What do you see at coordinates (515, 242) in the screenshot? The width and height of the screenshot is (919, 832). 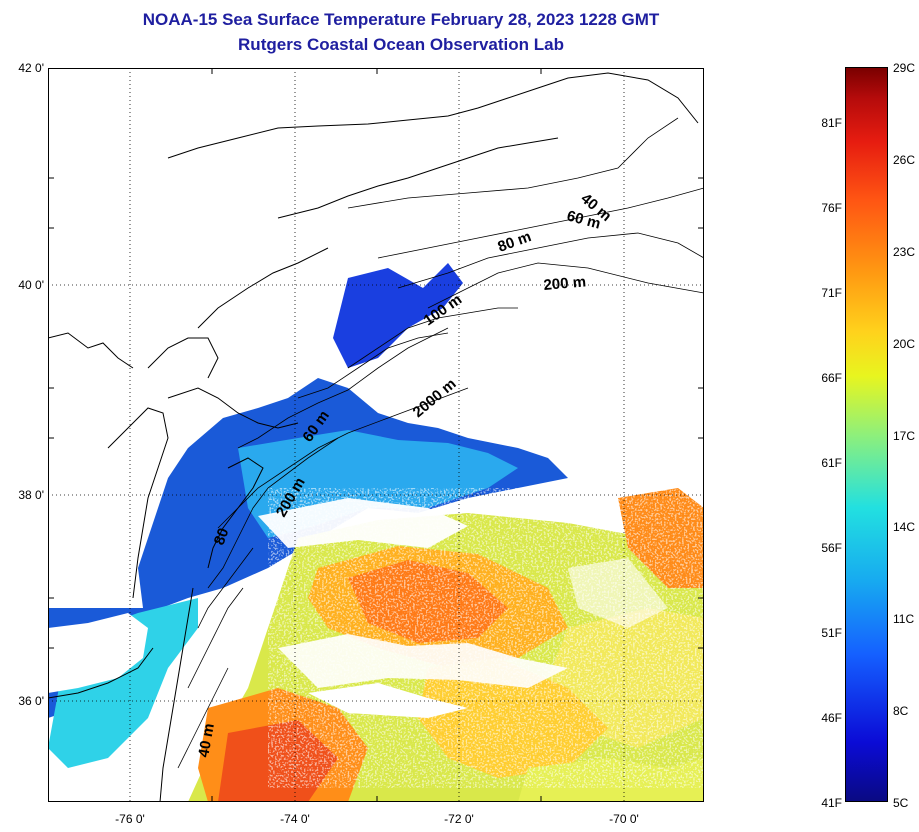 I see `isobath-label: 80 m` at bounding box center [515, 242].